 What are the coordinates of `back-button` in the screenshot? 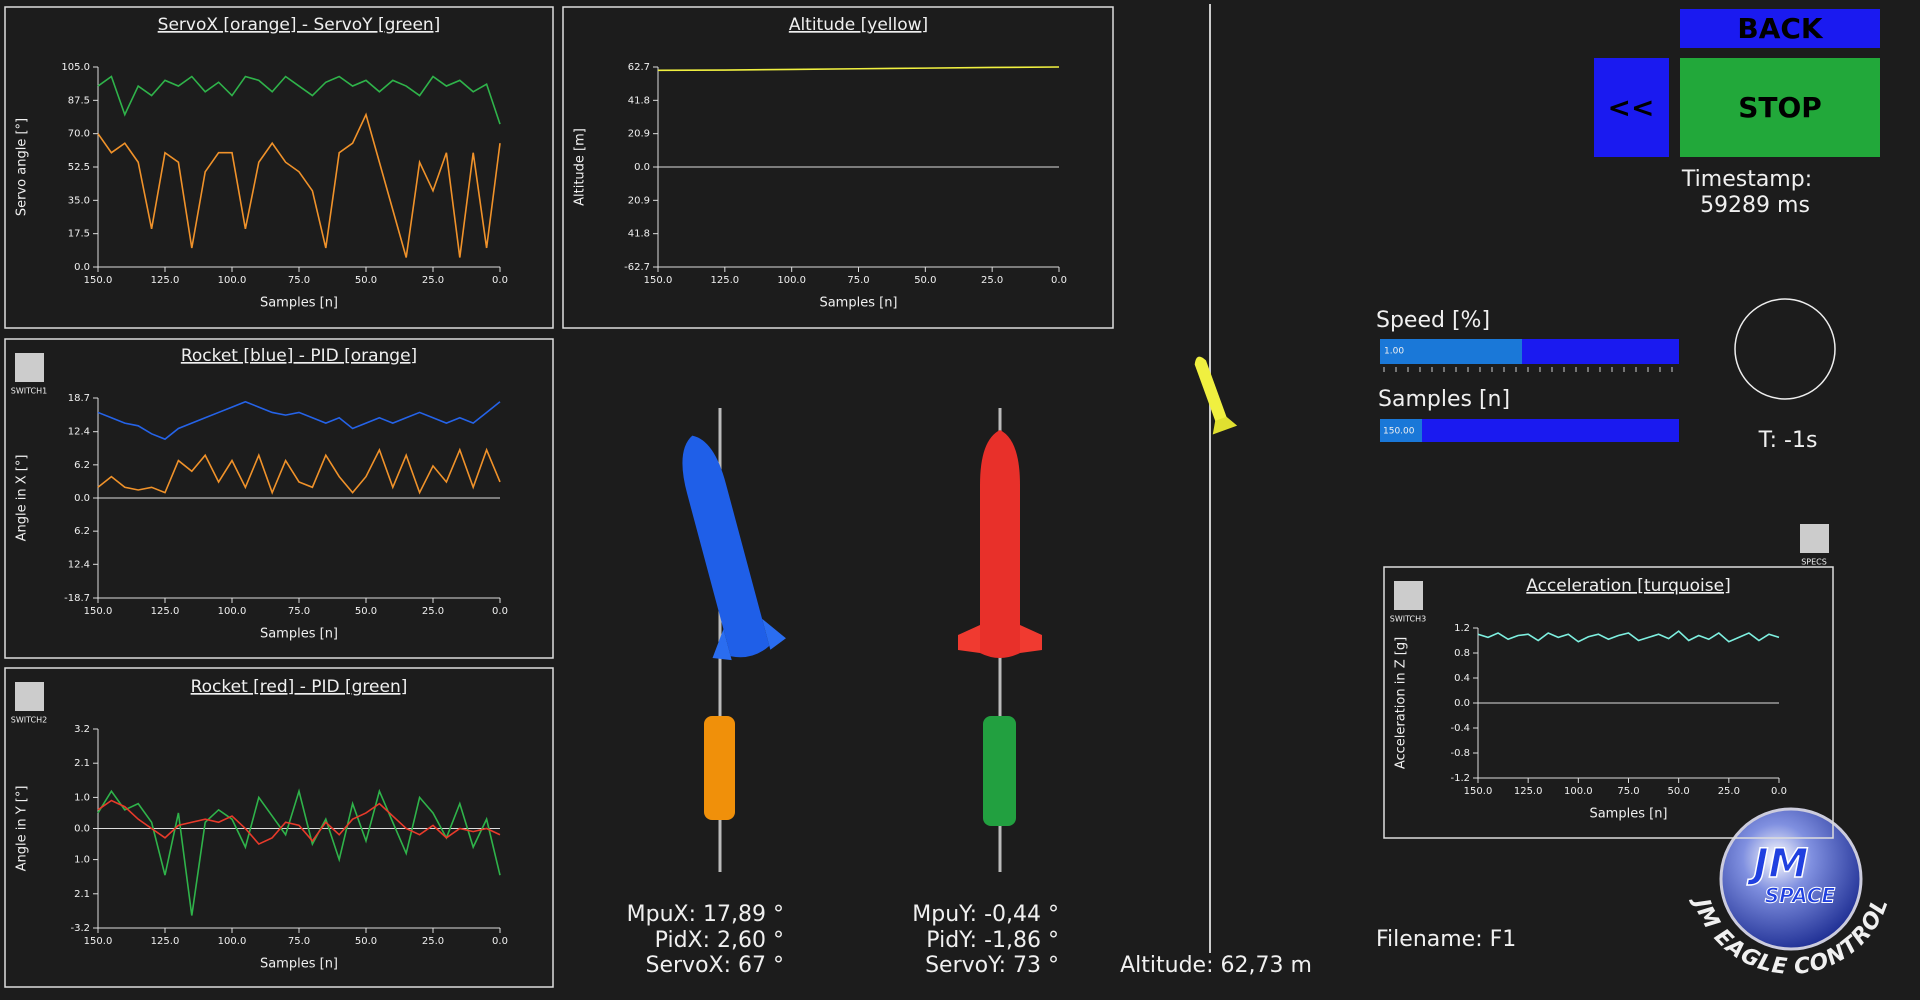 It's located at (1780, 28).